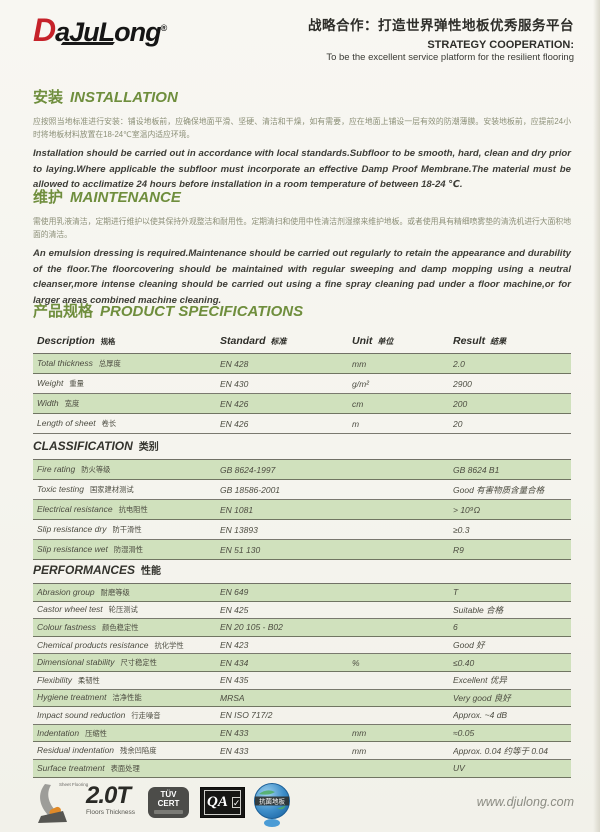 The width and height of the screenshot is (600, 832). What do you see at coordinates (302, 698) in the screenshot?
I see `table-row: Hygiene treatment 洁净性能 MRSA Very good 良好` at bounding box center [302, 698].